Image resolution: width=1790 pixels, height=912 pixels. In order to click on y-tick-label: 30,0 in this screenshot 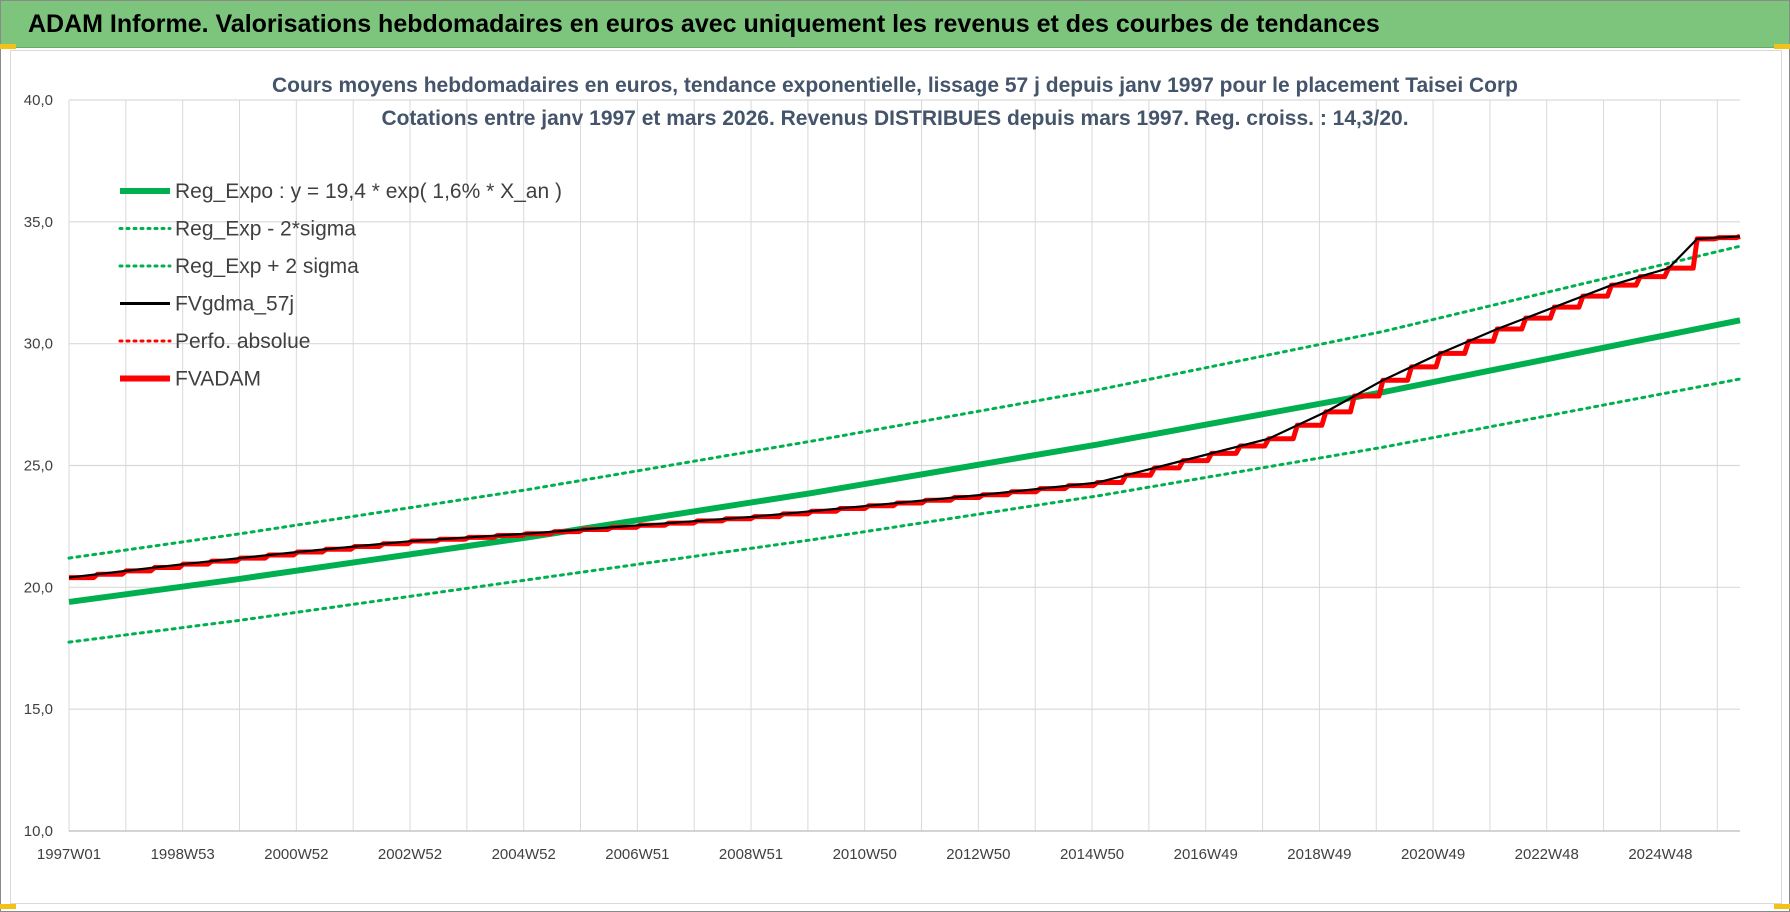, I will do `click(38, 344)`.